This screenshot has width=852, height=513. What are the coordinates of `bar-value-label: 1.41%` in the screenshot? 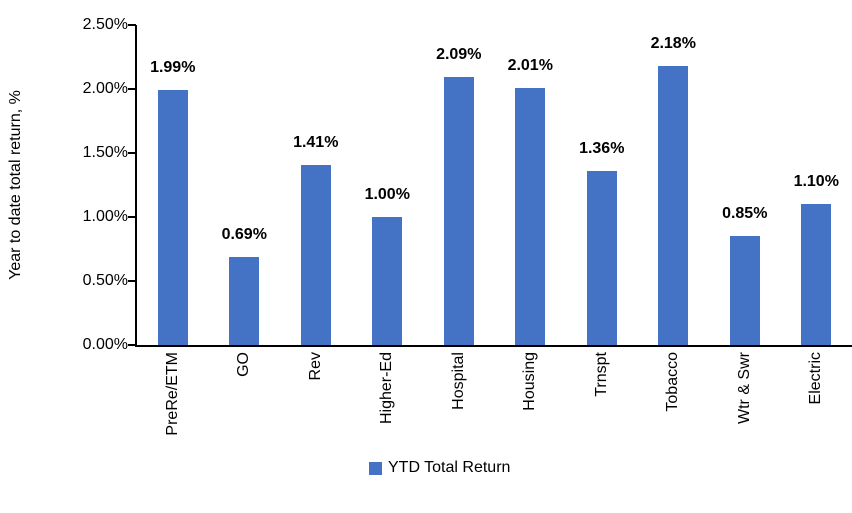 It's located at (316, 142).